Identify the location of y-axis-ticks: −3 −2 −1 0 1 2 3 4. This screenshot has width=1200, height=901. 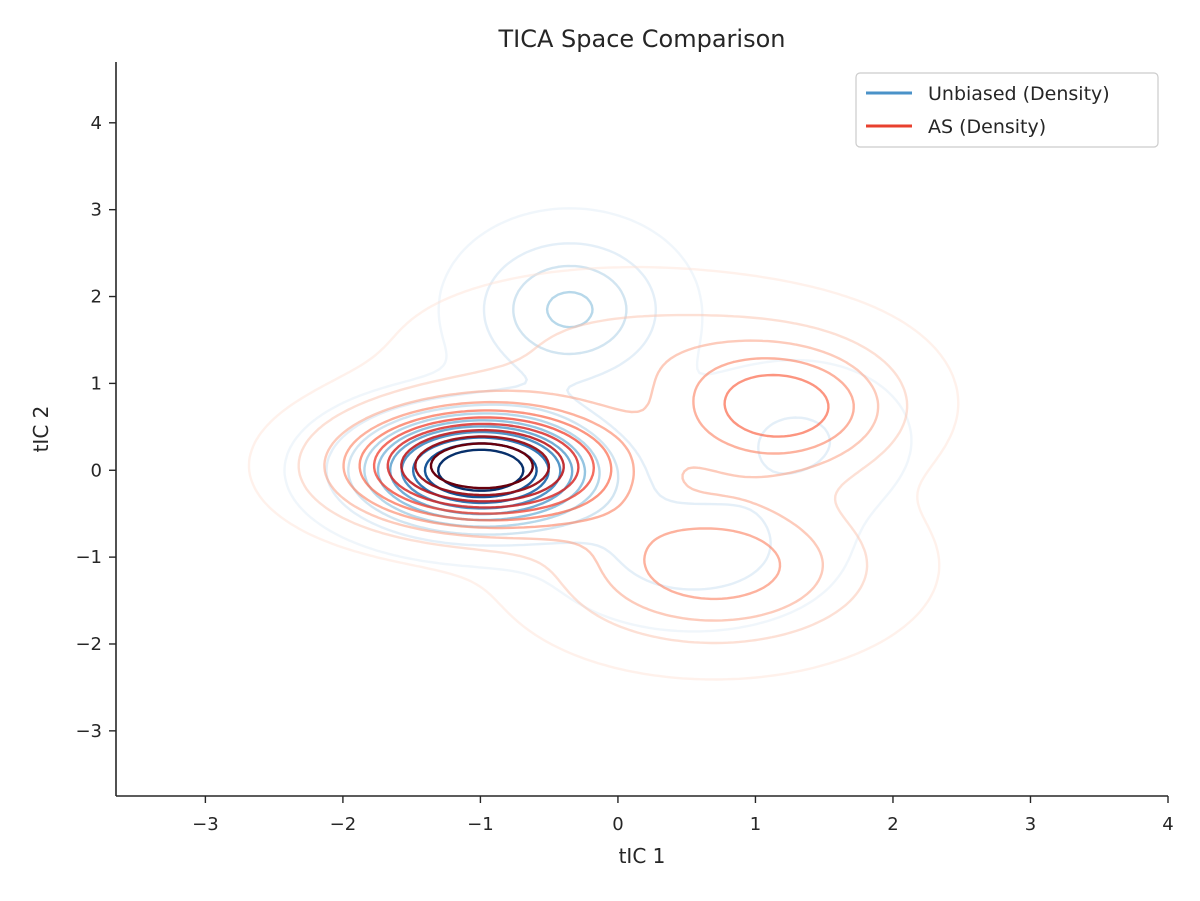
(95, 427).